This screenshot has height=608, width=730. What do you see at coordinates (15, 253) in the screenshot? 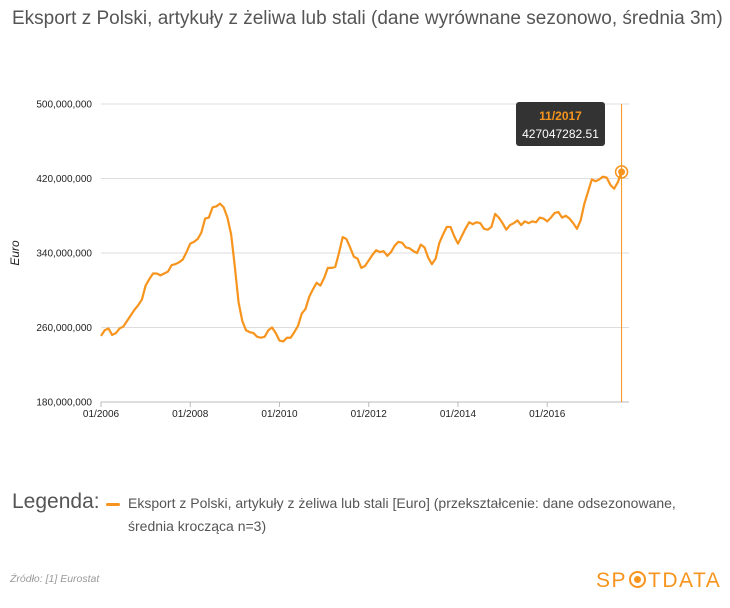
I see `y-axis-label: Euro` at bounding box center [15, 253].